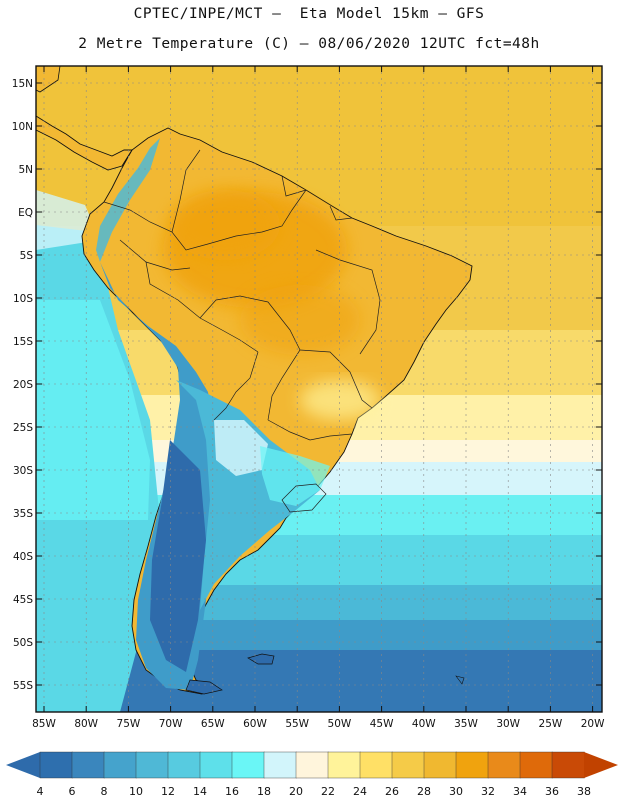  Describe the element at coordinates (382, 724) in the screenshot. I see `lon-label: 45W` at that location.